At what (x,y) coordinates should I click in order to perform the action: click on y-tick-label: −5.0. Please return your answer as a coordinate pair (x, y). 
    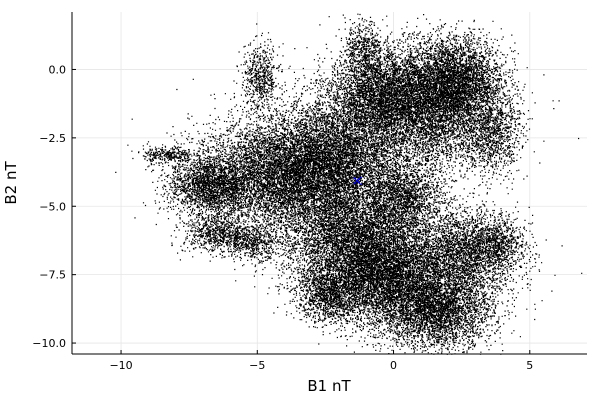
    Looking at the image, I should click on (52, 206).